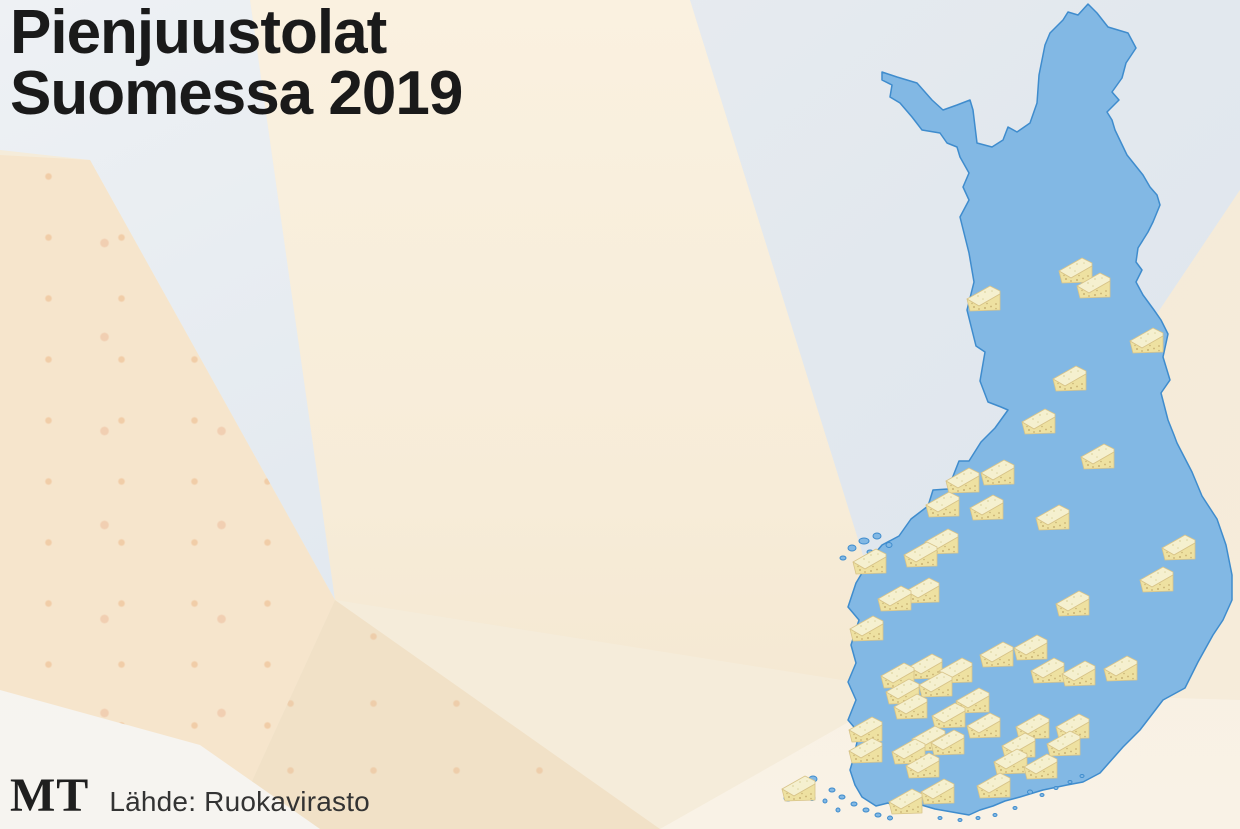  I want to click on title-line-1: Pienjuustolat, so click(198, 33).